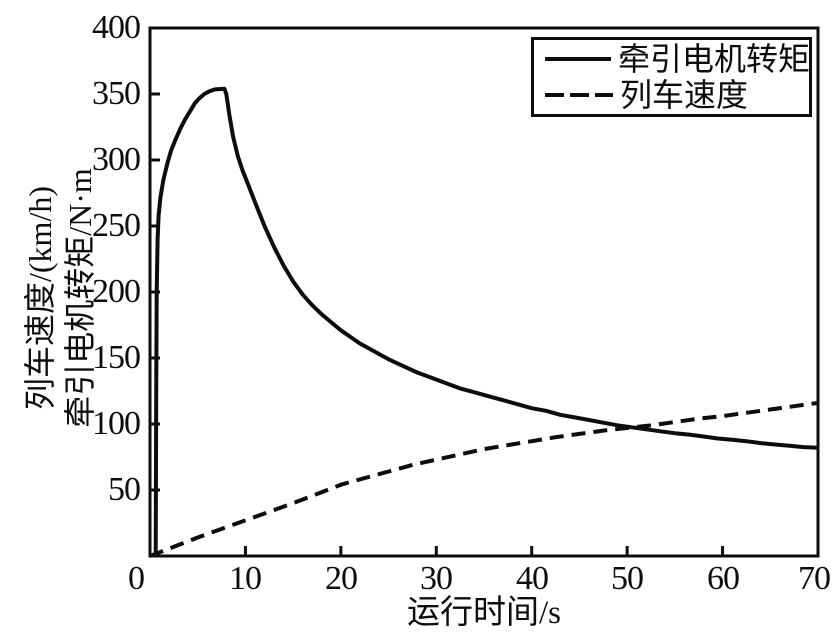 The image size is (836, 634). I want to click on y-tick-label-250: 250, so click(116, 225).